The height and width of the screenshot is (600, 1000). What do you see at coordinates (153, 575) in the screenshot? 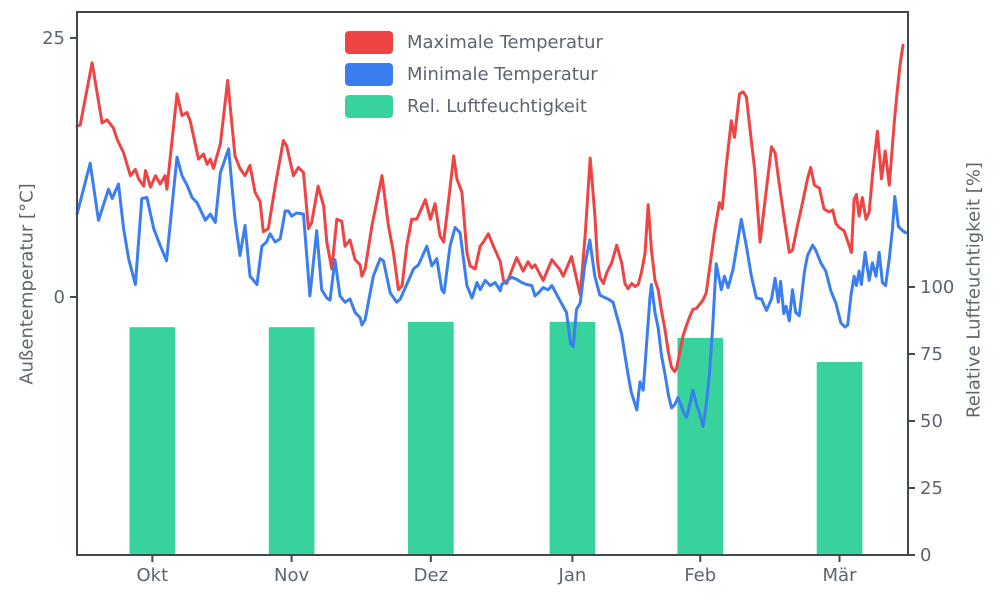
I see `x-tick-label-Okt: Okt` at bounding box center [153, 575].